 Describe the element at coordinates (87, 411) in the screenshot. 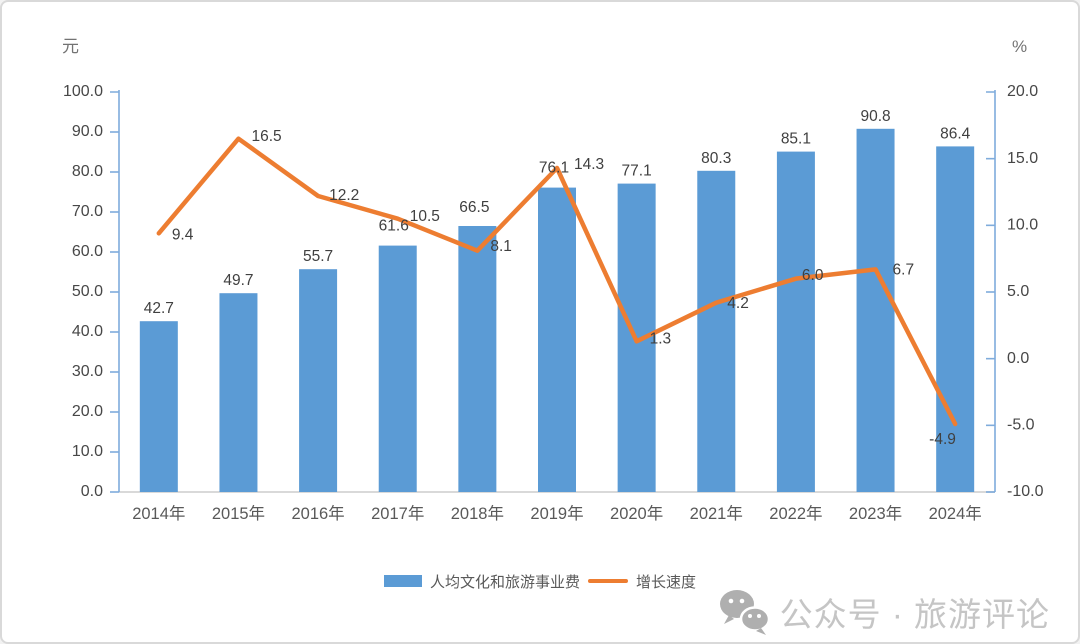

I see `left-axis-tick-label: 20.0` at that location.